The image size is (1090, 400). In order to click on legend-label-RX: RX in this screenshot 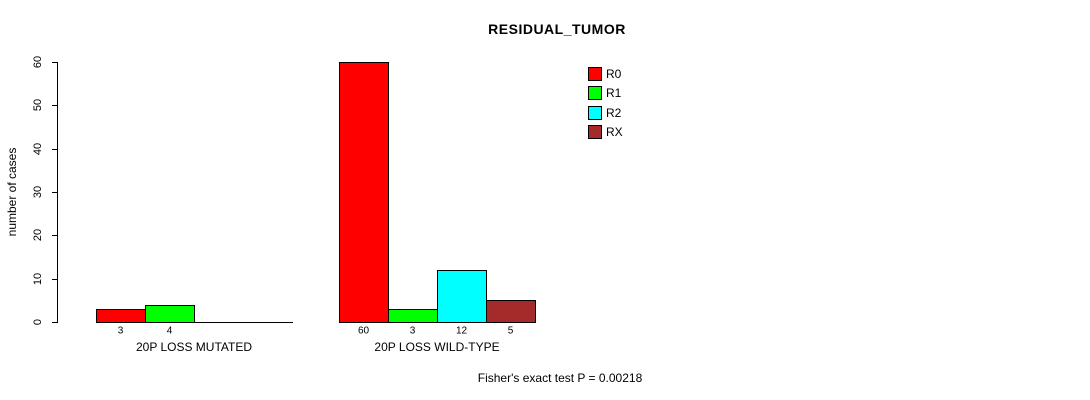, I will do `click(614, 131)`.